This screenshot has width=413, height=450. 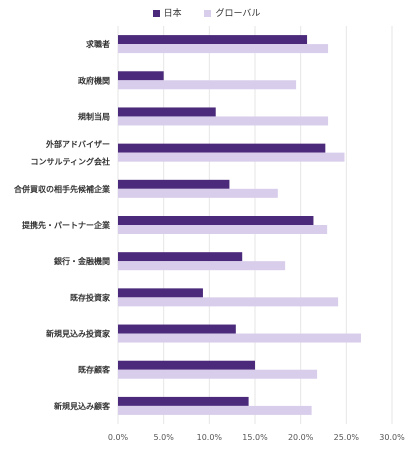 What do you see at coordinates (66, 225) in the screenshot?
I see `category-label: 提携先・パートナー企業` at bounding box center [66, 225].